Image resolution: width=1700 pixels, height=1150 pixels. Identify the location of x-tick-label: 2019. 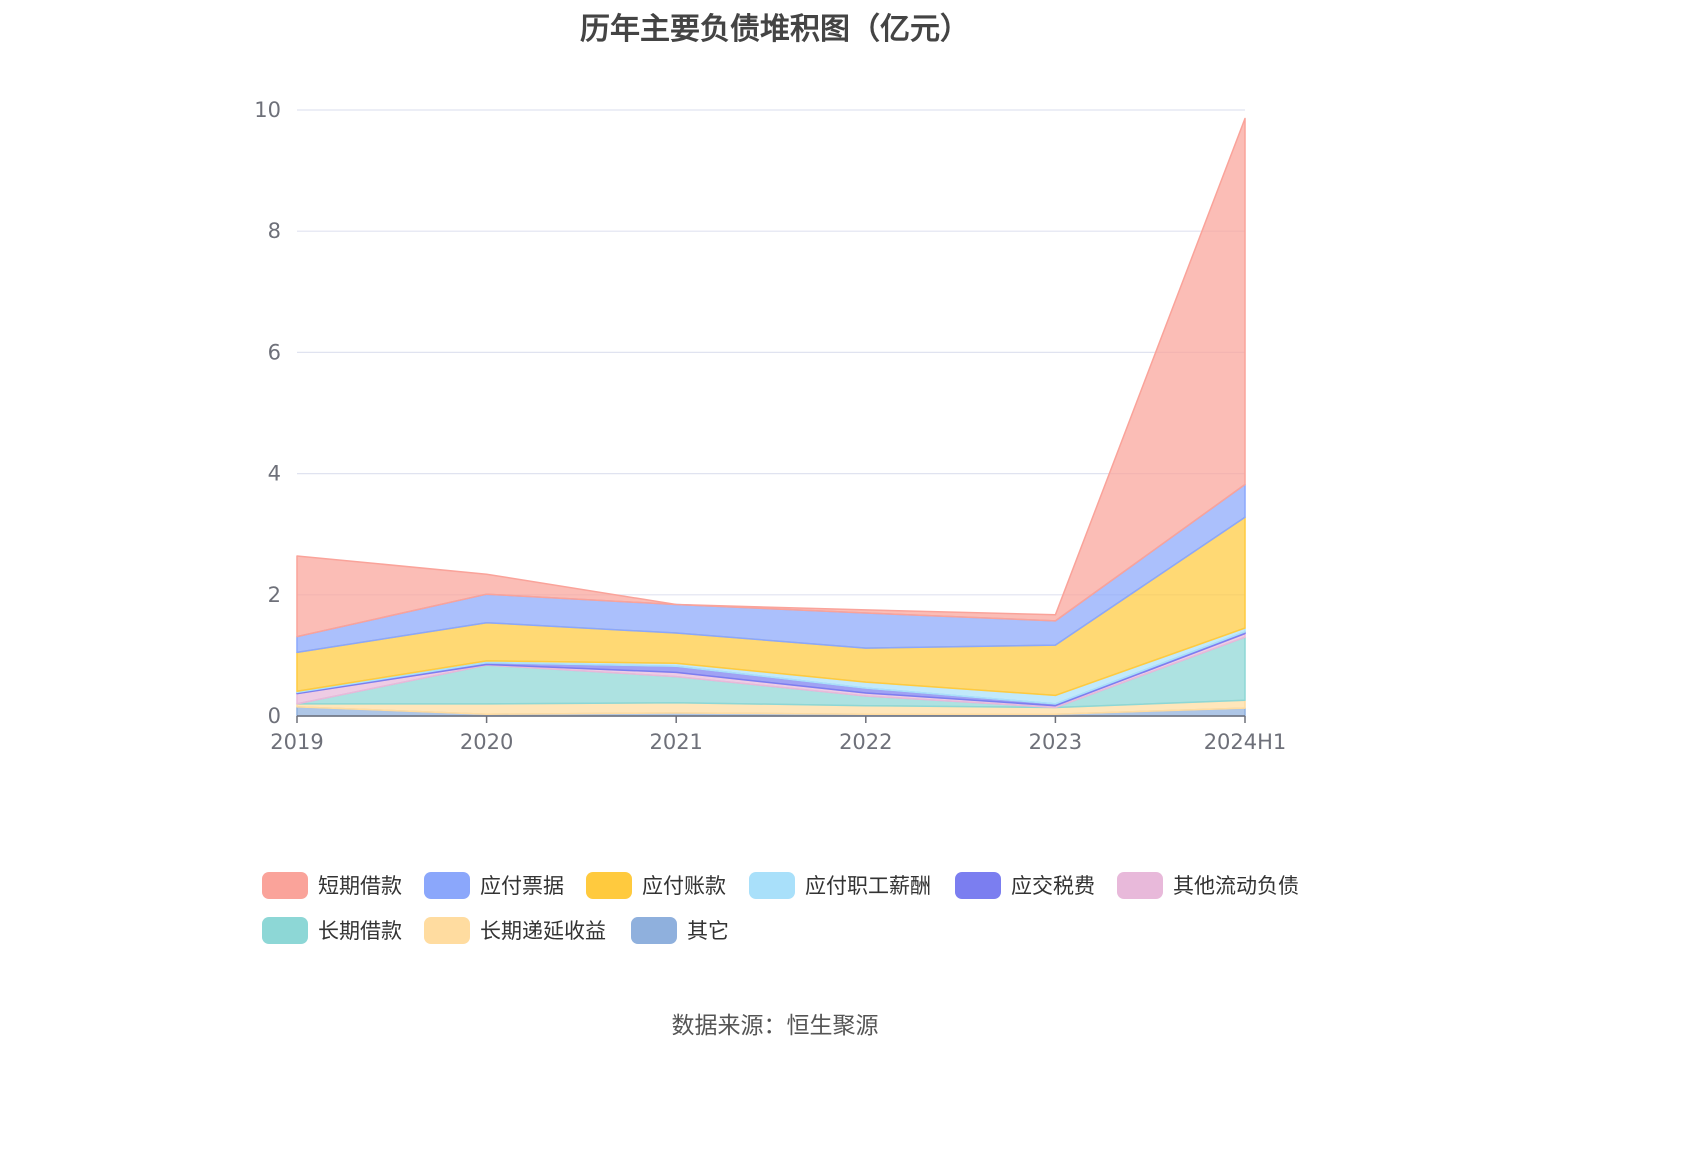
(296, 742).